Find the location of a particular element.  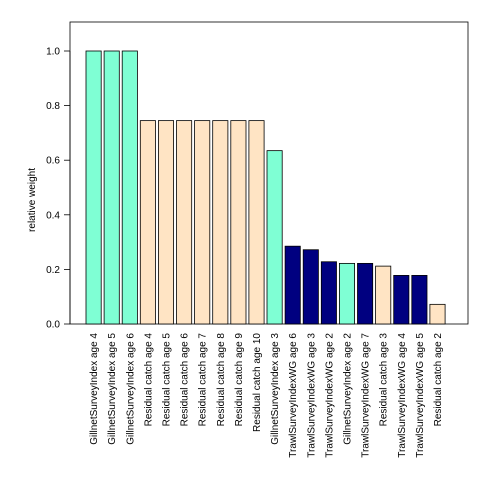

x-tick-label: GillnetSurveyIndex age 5 is located at coordinates (112, 389).